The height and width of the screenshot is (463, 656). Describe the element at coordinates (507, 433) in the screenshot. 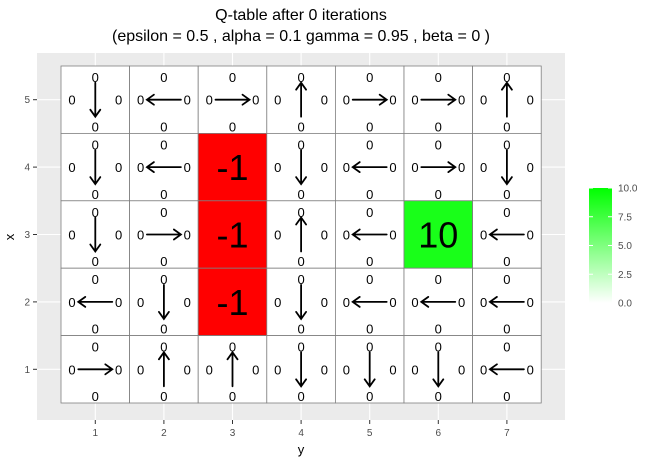

I see `x-tick-label: 7` at that location.